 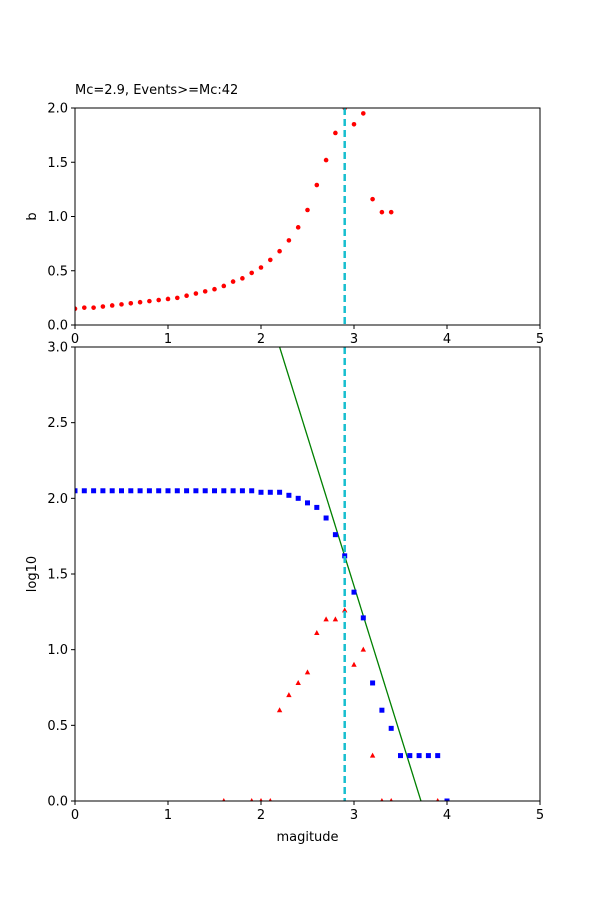 I want to click on b-value-plot-area, so click(x=234, y=216).